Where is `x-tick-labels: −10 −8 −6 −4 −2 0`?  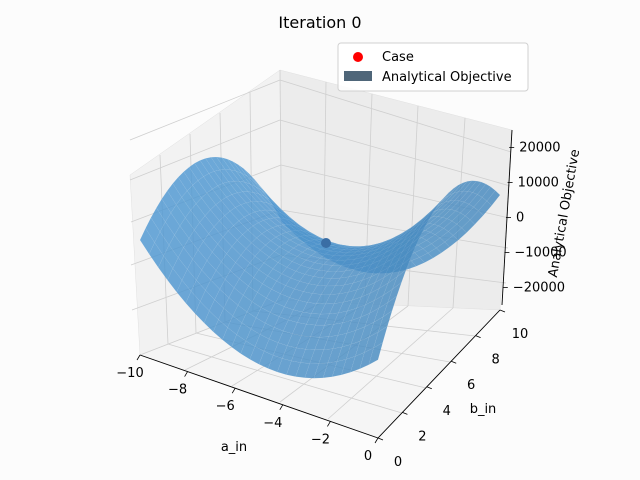 x-tick-labels: −10 −8 −6 −4 −2 0 is located at coordinates (247, 409).